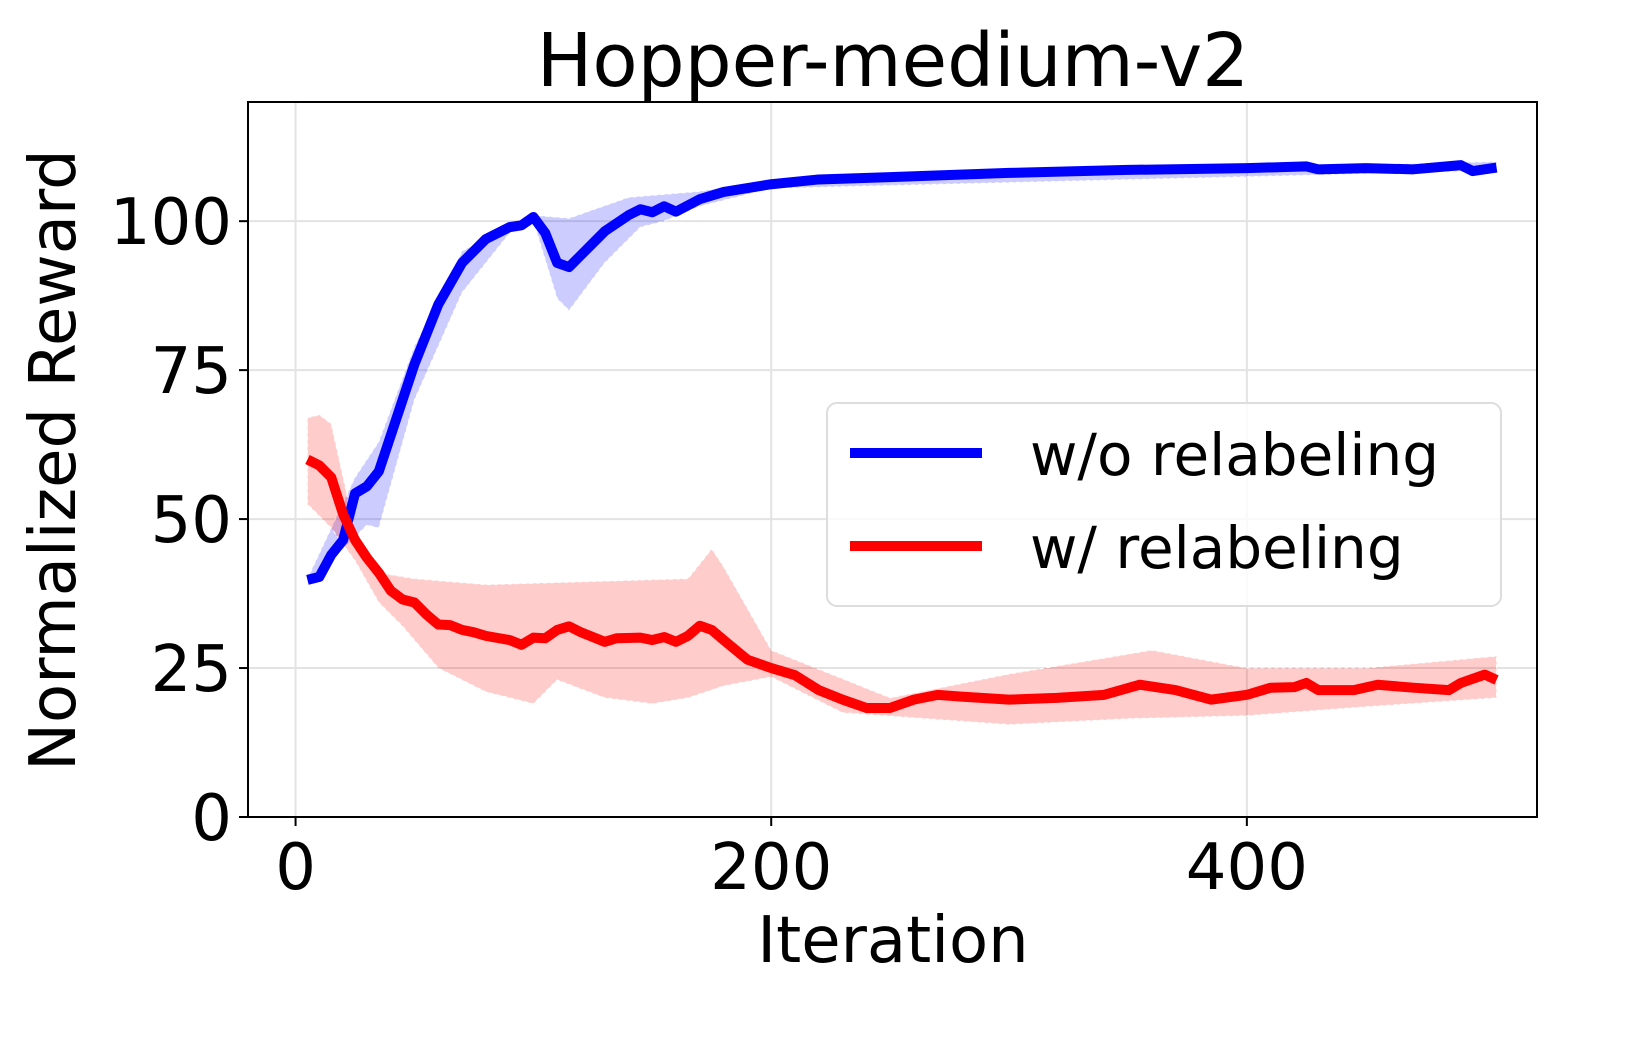 This screenshot has height=1054, width=1650. Describe the element at coordinates (171, 223) in the screenshot. I see `y-tick-label: 100` at that location.